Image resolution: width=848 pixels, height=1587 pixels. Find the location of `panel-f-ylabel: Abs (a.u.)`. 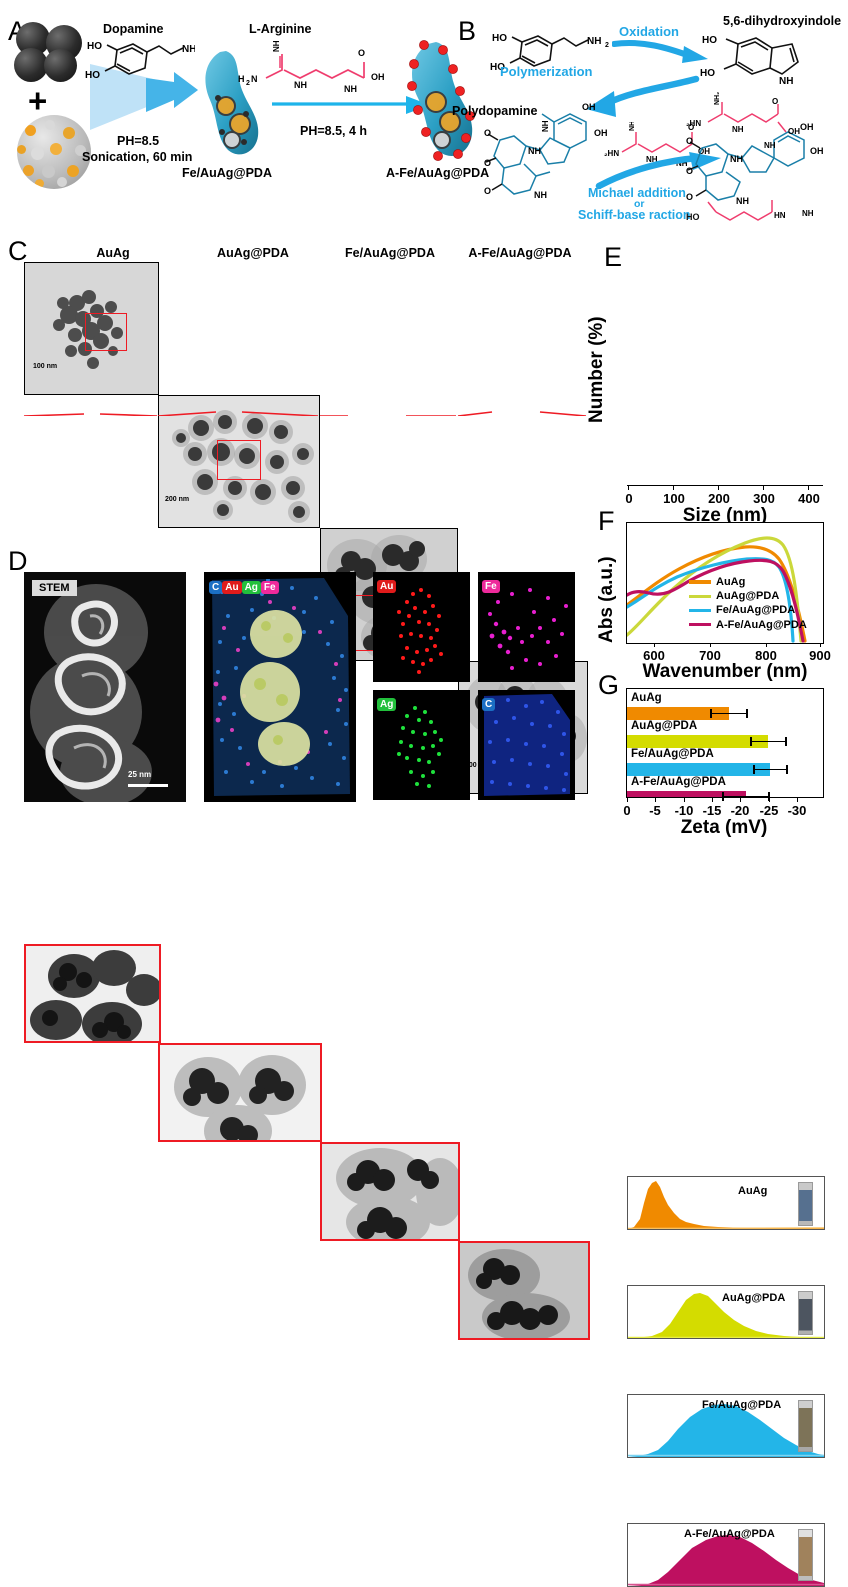

panel-f-ylabel: Abs (a.u.) is located at coordinates (606, 600).